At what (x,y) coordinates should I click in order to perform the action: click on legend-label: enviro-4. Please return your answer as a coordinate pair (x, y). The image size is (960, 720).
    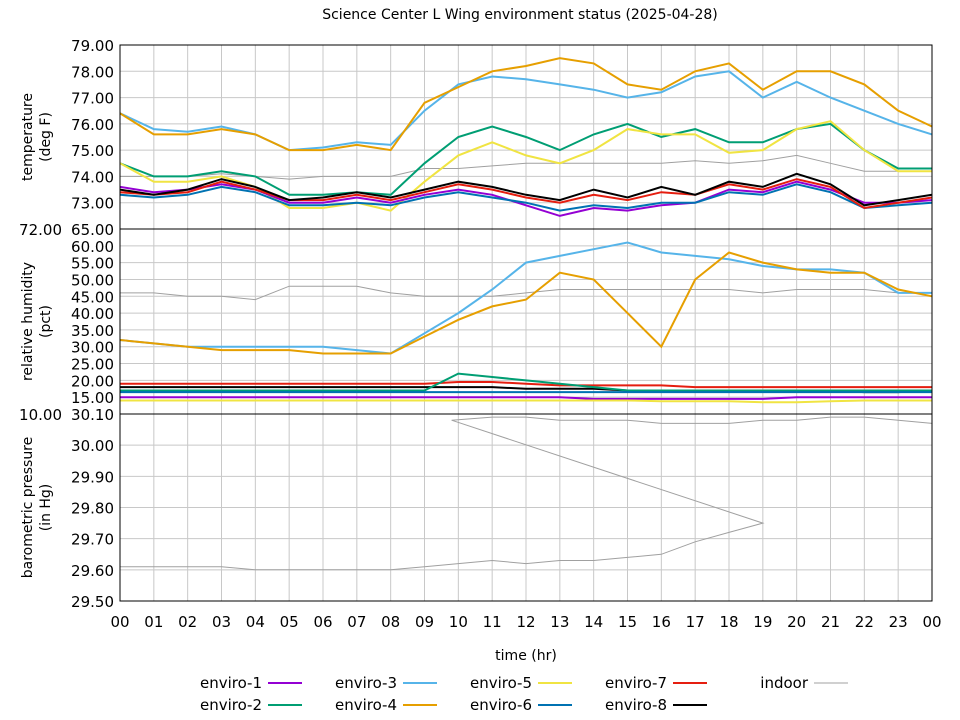
    Looking at the image, I should click on (366, 705).